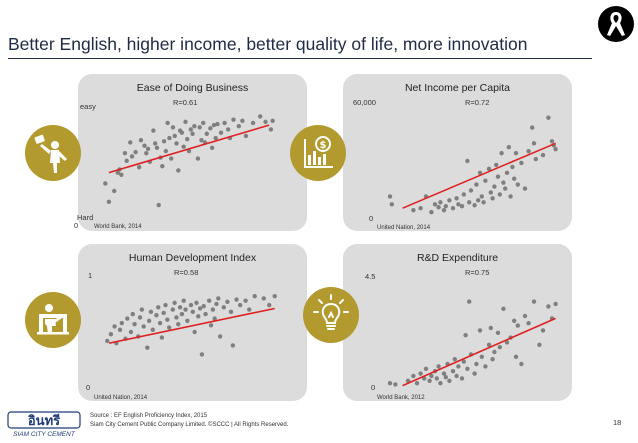 This screenshot has height=443, width=638. I want to click on r-value-label: R=0.58, so click(186, 272).